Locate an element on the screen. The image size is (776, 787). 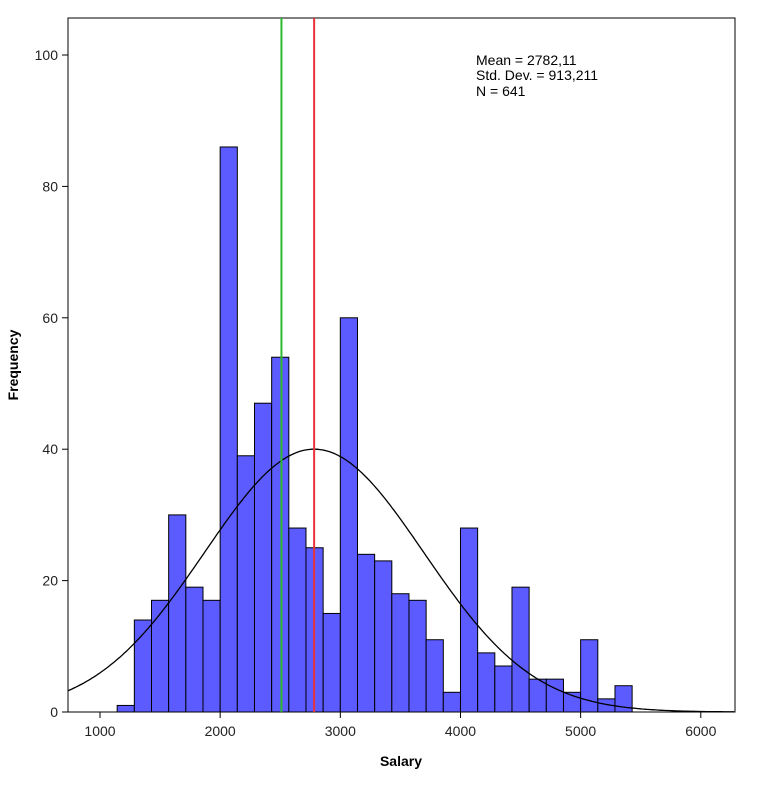
y-axis-label: Frequency is located at coordinates (13, 364).